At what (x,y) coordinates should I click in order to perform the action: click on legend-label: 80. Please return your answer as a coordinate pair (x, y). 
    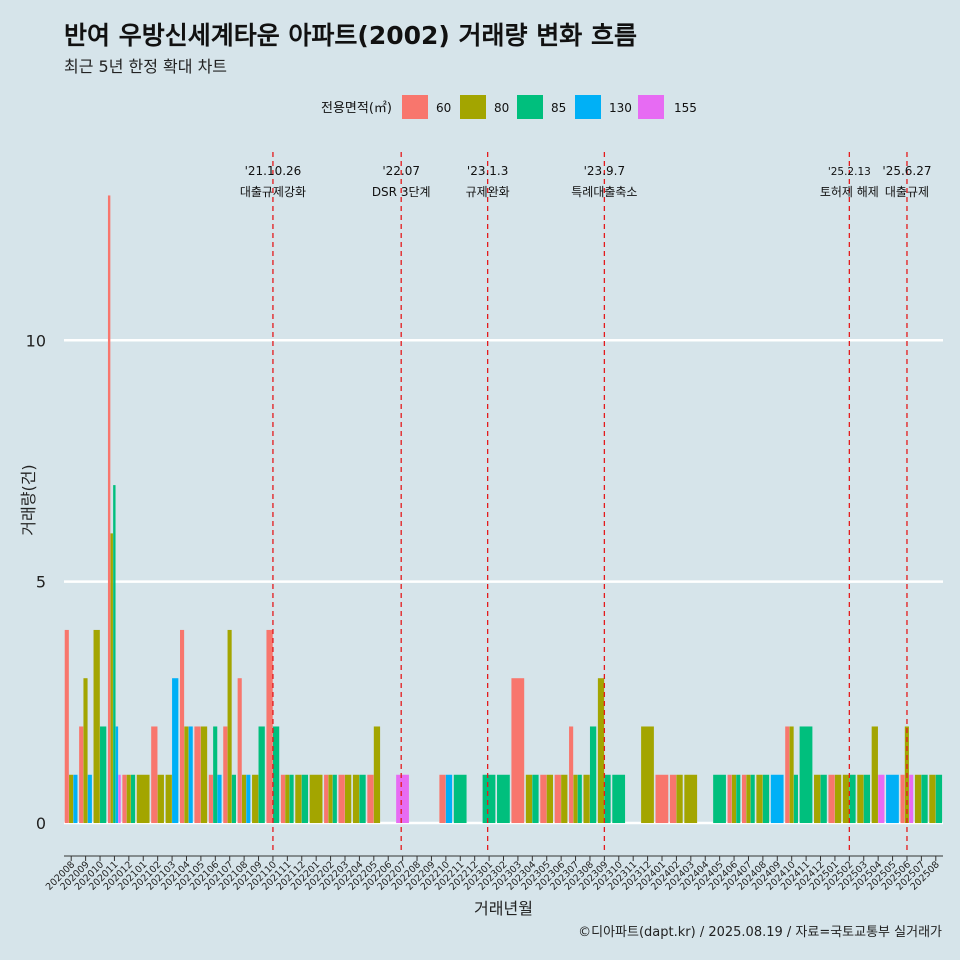
    Looking at the image, I should click on (501, 108).